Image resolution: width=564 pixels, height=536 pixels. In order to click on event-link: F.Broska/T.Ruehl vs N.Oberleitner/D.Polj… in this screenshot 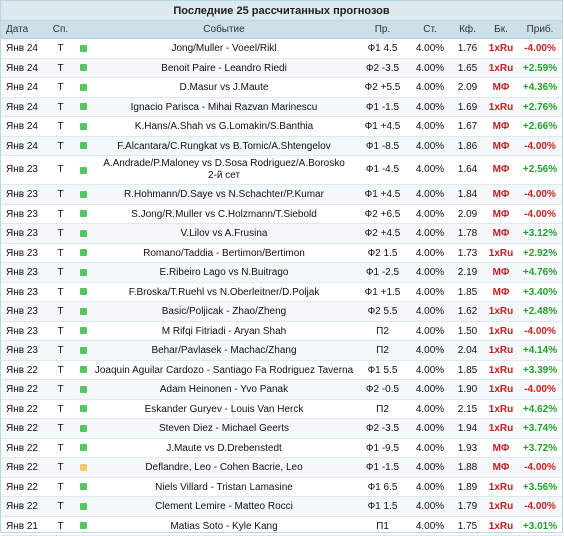, I will do `click(224, 292)`.